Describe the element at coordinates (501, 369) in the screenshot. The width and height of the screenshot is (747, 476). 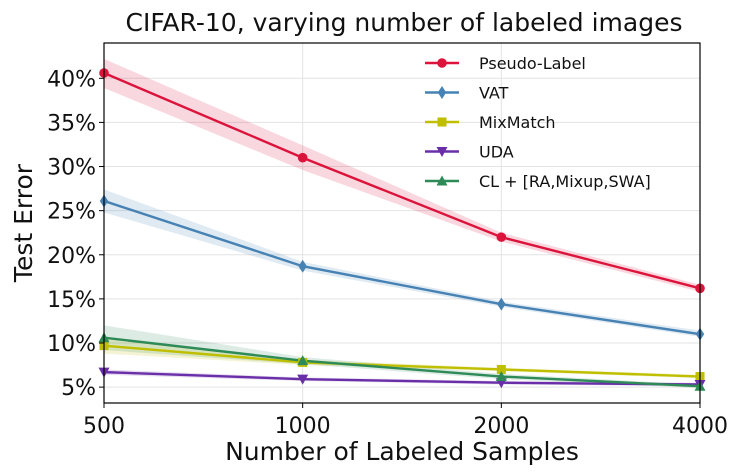
I see `point-mixmatch` at that location.